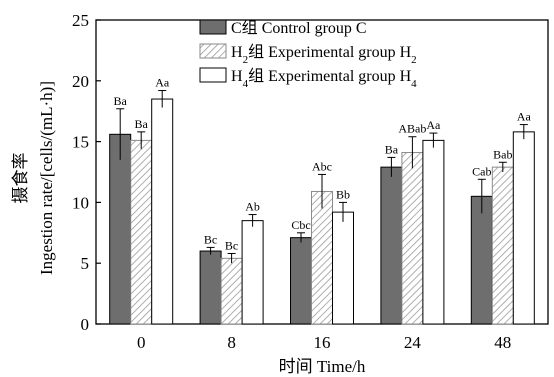 The height and width of the screenshot is (377, 554). What do you see at coordinates (322, 366) in the screenshot?
I see `x-axis-label: 时间 Time/h` at bounding box center [322, 366].